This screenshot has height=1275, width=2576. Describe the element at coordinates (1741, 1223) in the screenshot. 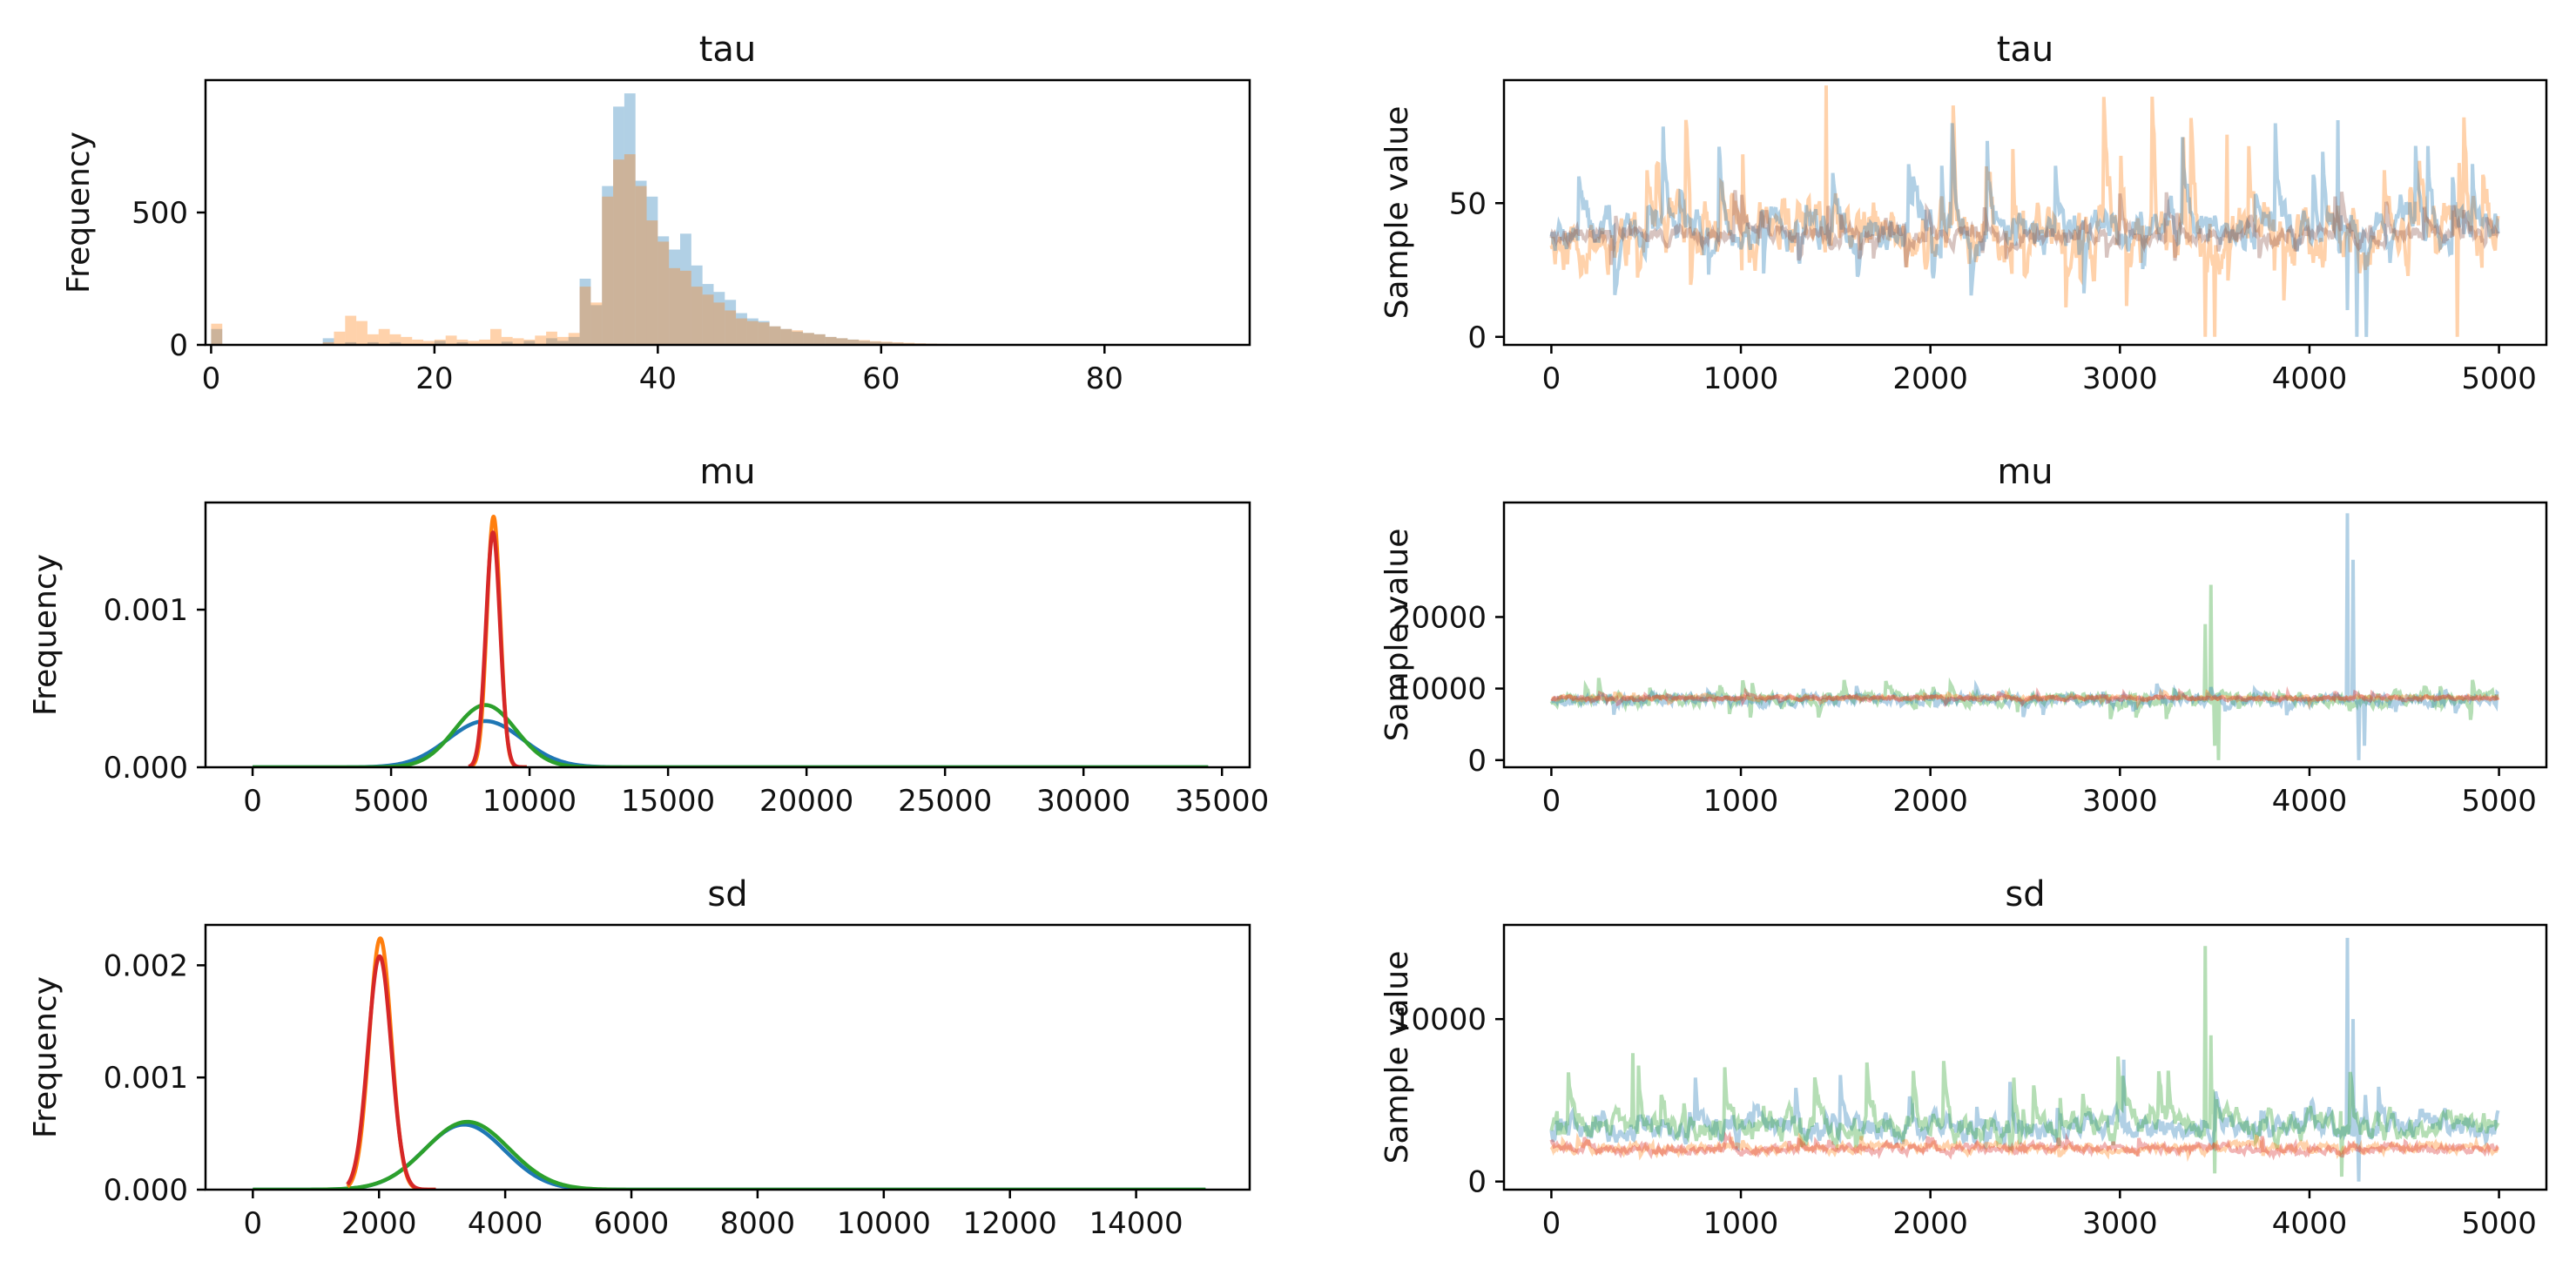

I see `x-tick-label: 1000` at that location.